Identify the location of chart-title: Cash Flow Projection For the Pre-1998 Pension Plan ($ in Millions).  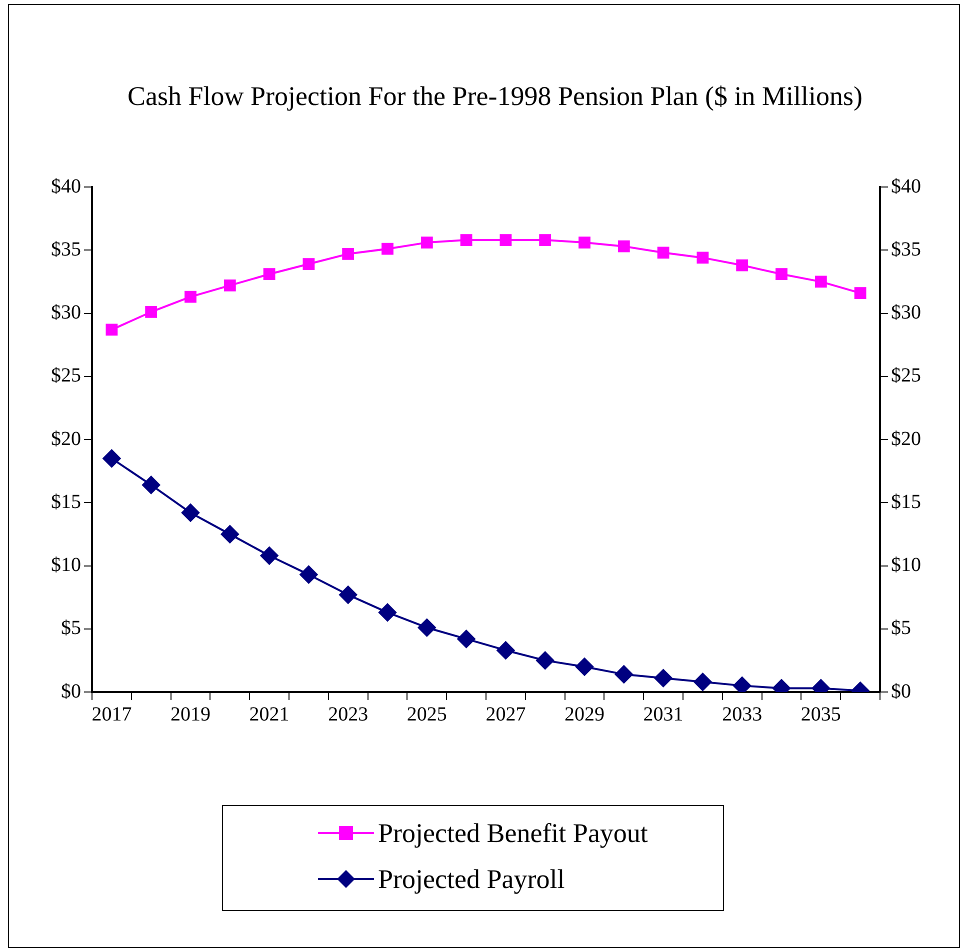
(495, 96).